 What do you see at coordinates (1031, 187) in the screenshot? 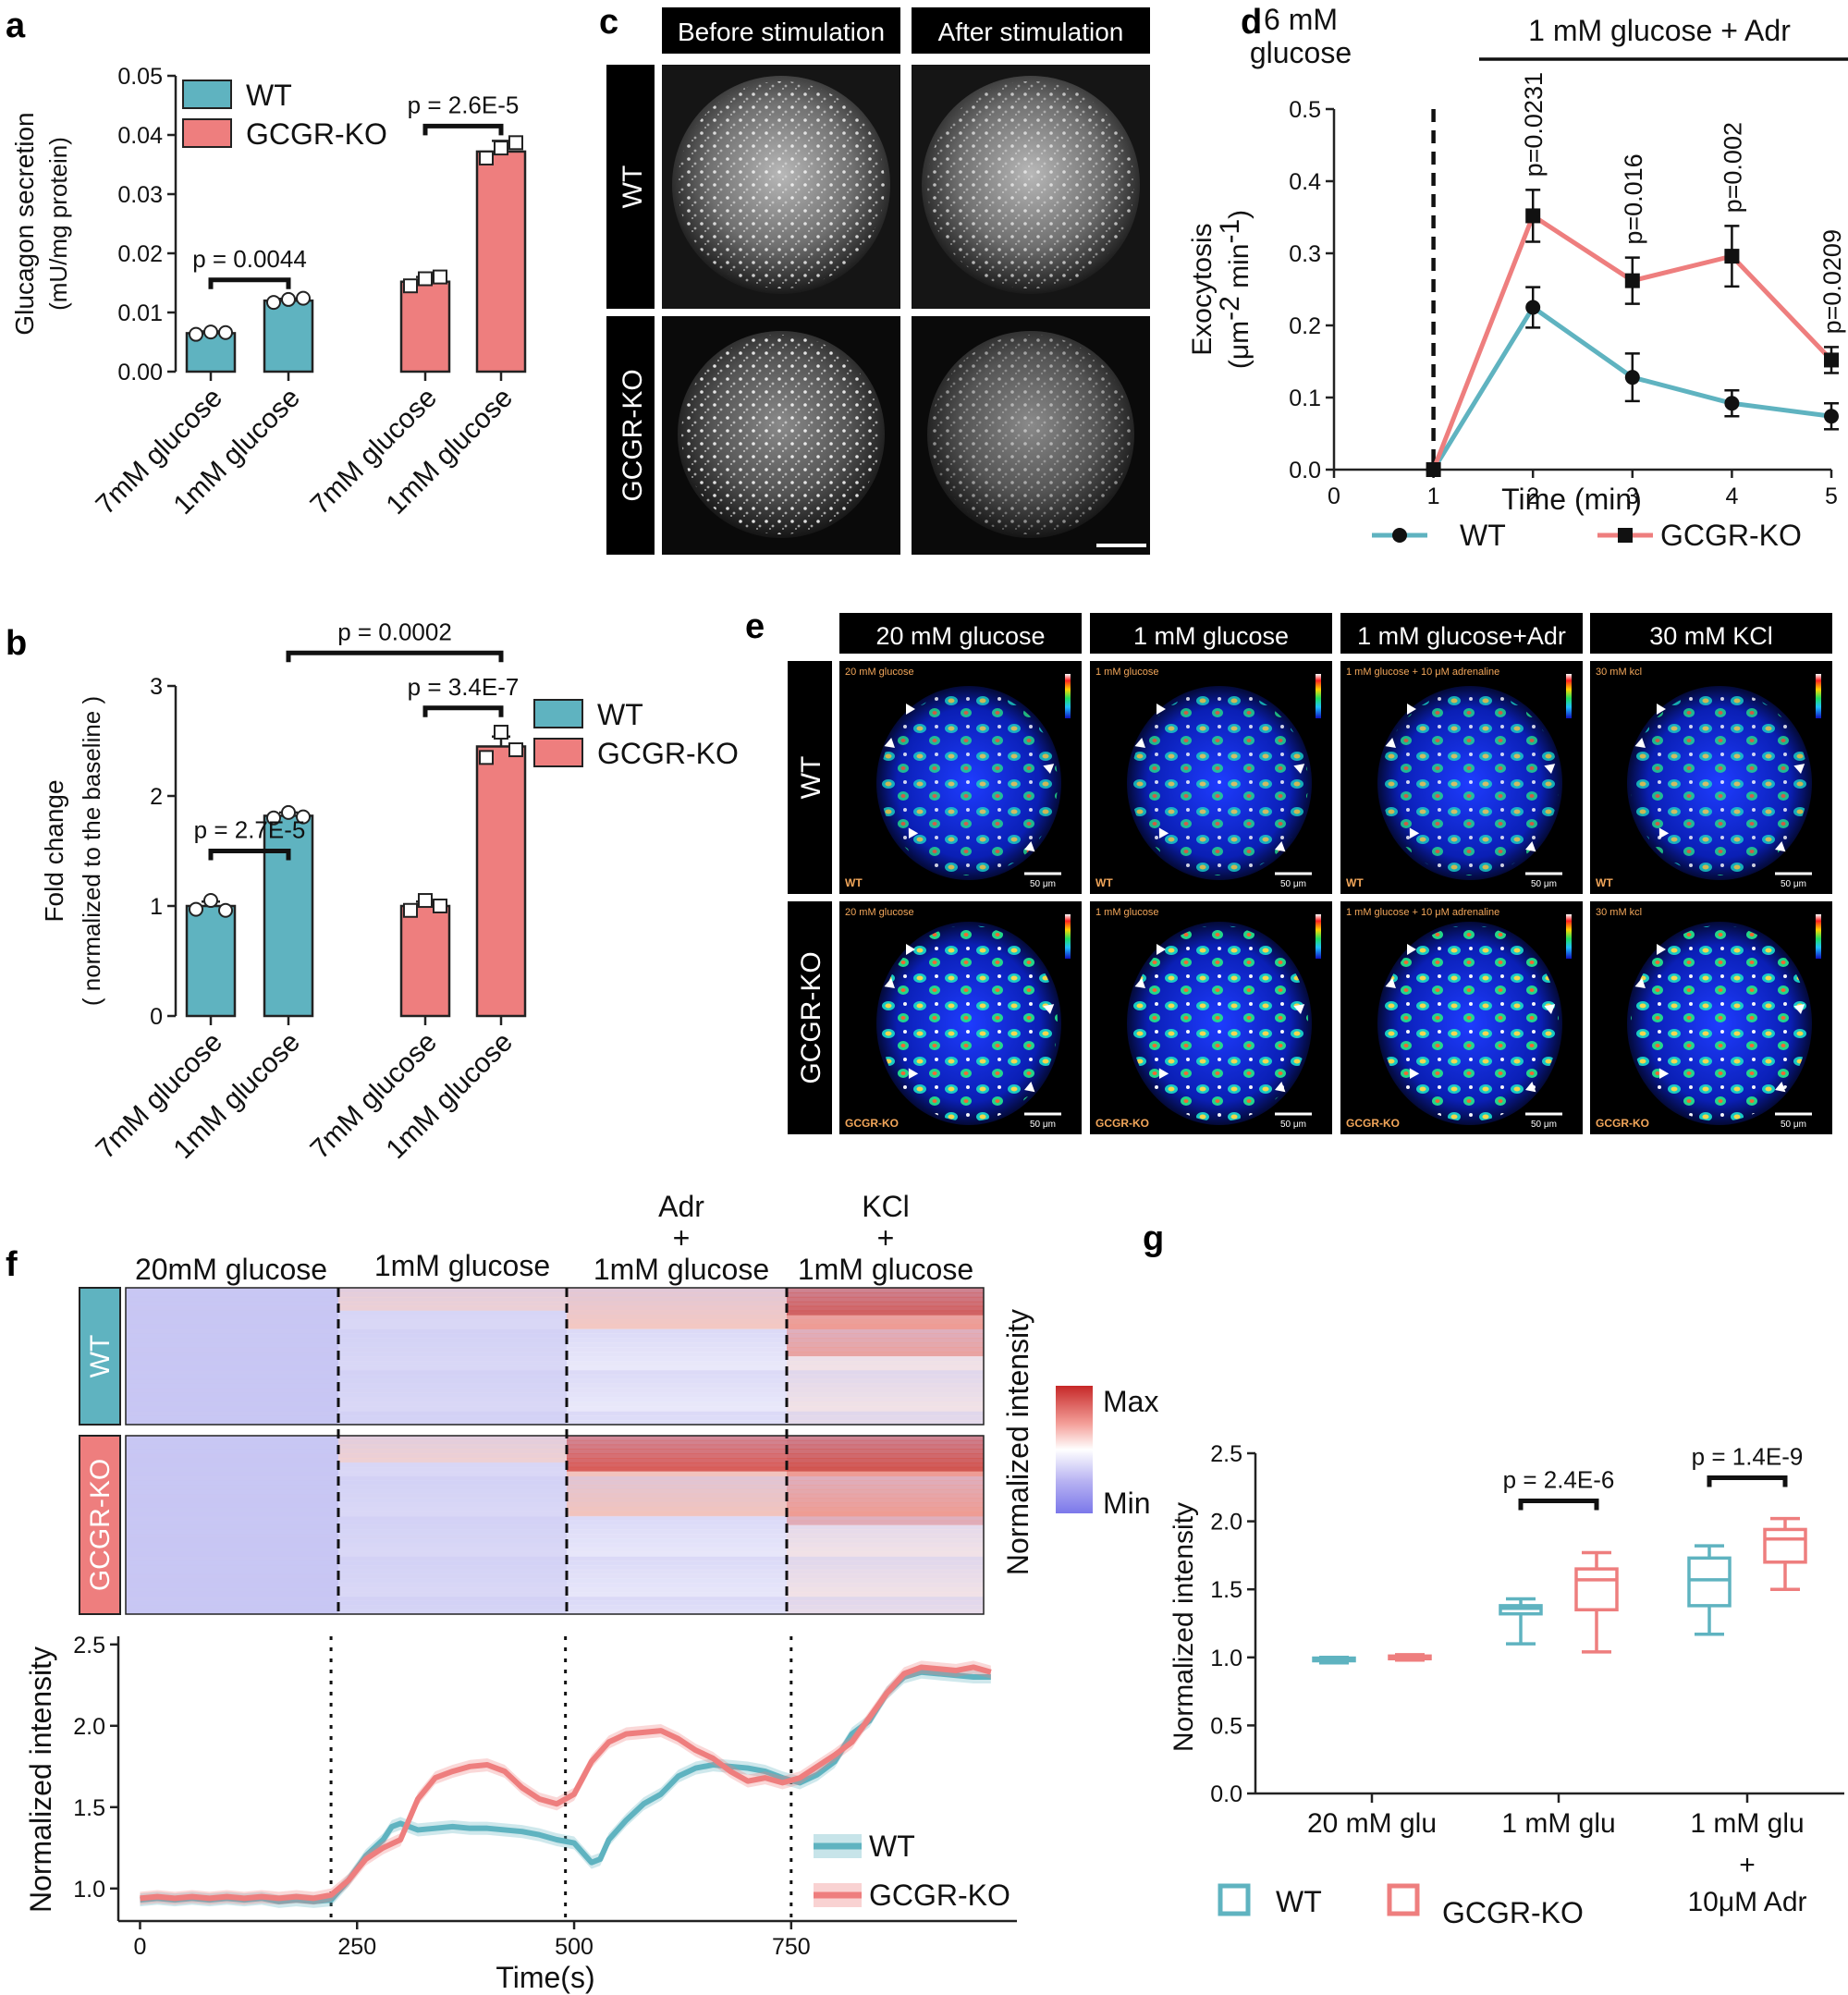
I see `c-image-wt-after` at bounding box center [1031, 187].